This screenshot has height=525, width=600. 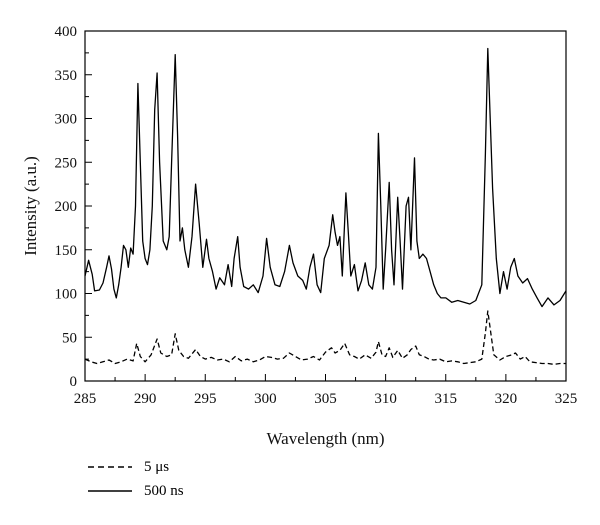 What do you see at coordinates (145, 399) in the screenshot?
I see `x-tick-label: 290` at bounding box center [145, 399].